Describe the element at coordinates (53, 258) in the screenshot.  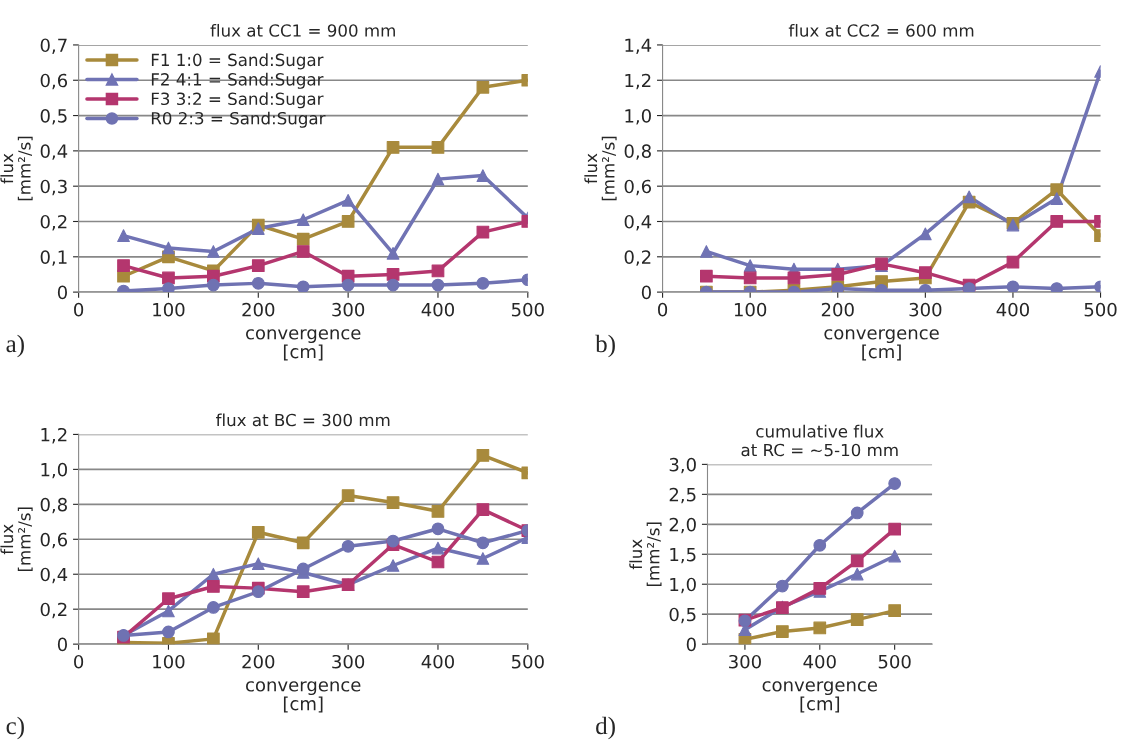
I see `y-tick-label: 0,1` at that location.